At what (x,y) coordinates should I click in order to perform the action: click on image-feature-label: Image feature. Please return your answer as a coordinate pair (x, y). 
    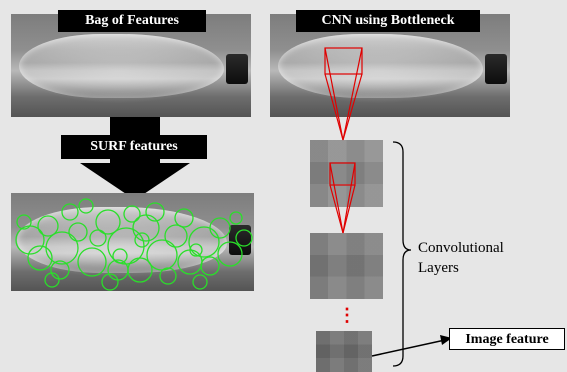
    Looking at the image, I should click on (507, 339).